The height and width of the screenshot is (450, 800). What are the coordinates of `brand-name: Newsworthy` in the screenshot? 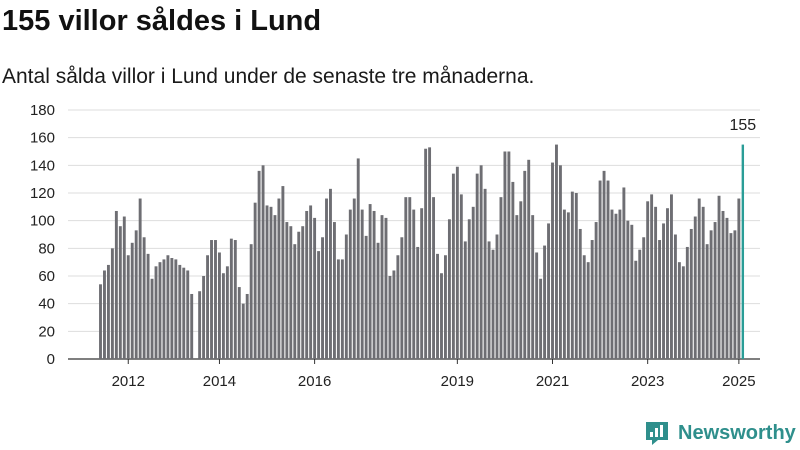 It's located at (737, 433).